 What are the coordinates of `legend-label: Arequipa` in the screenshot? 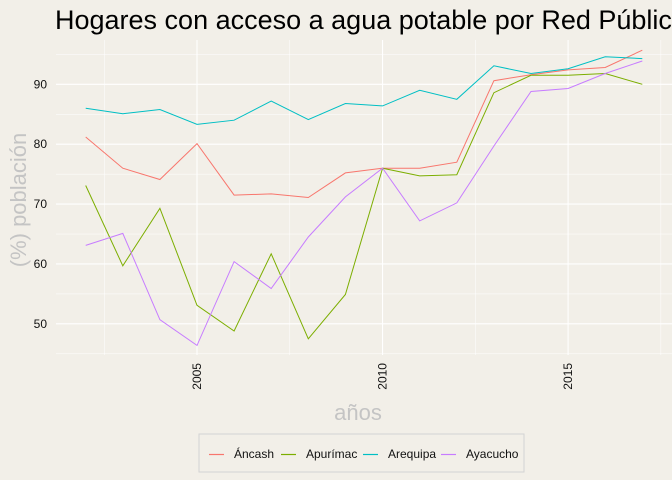 It's located at (412, 454).